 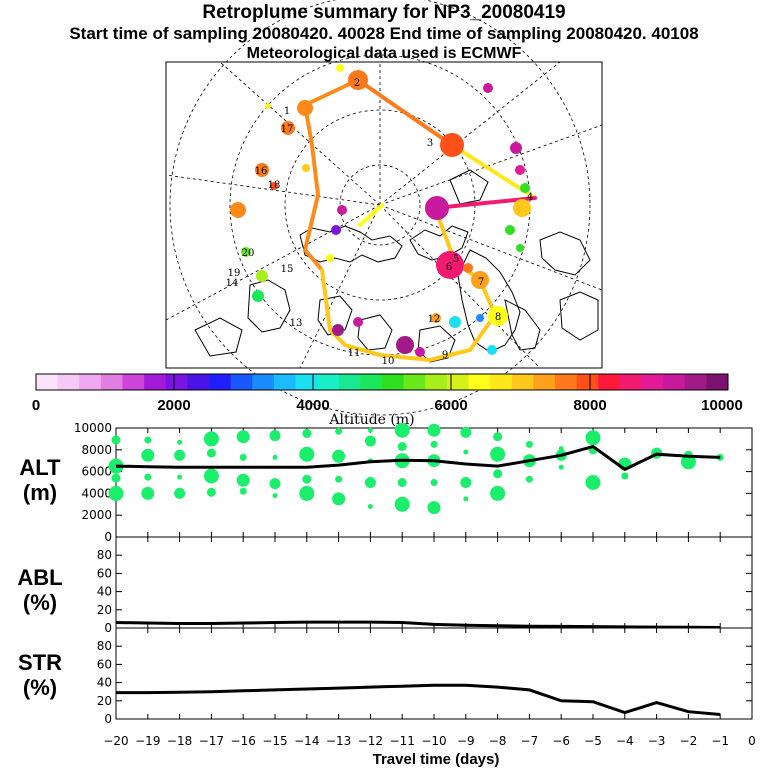 I want to click on y-tick-label: 4000, so click(x=96, y=493).